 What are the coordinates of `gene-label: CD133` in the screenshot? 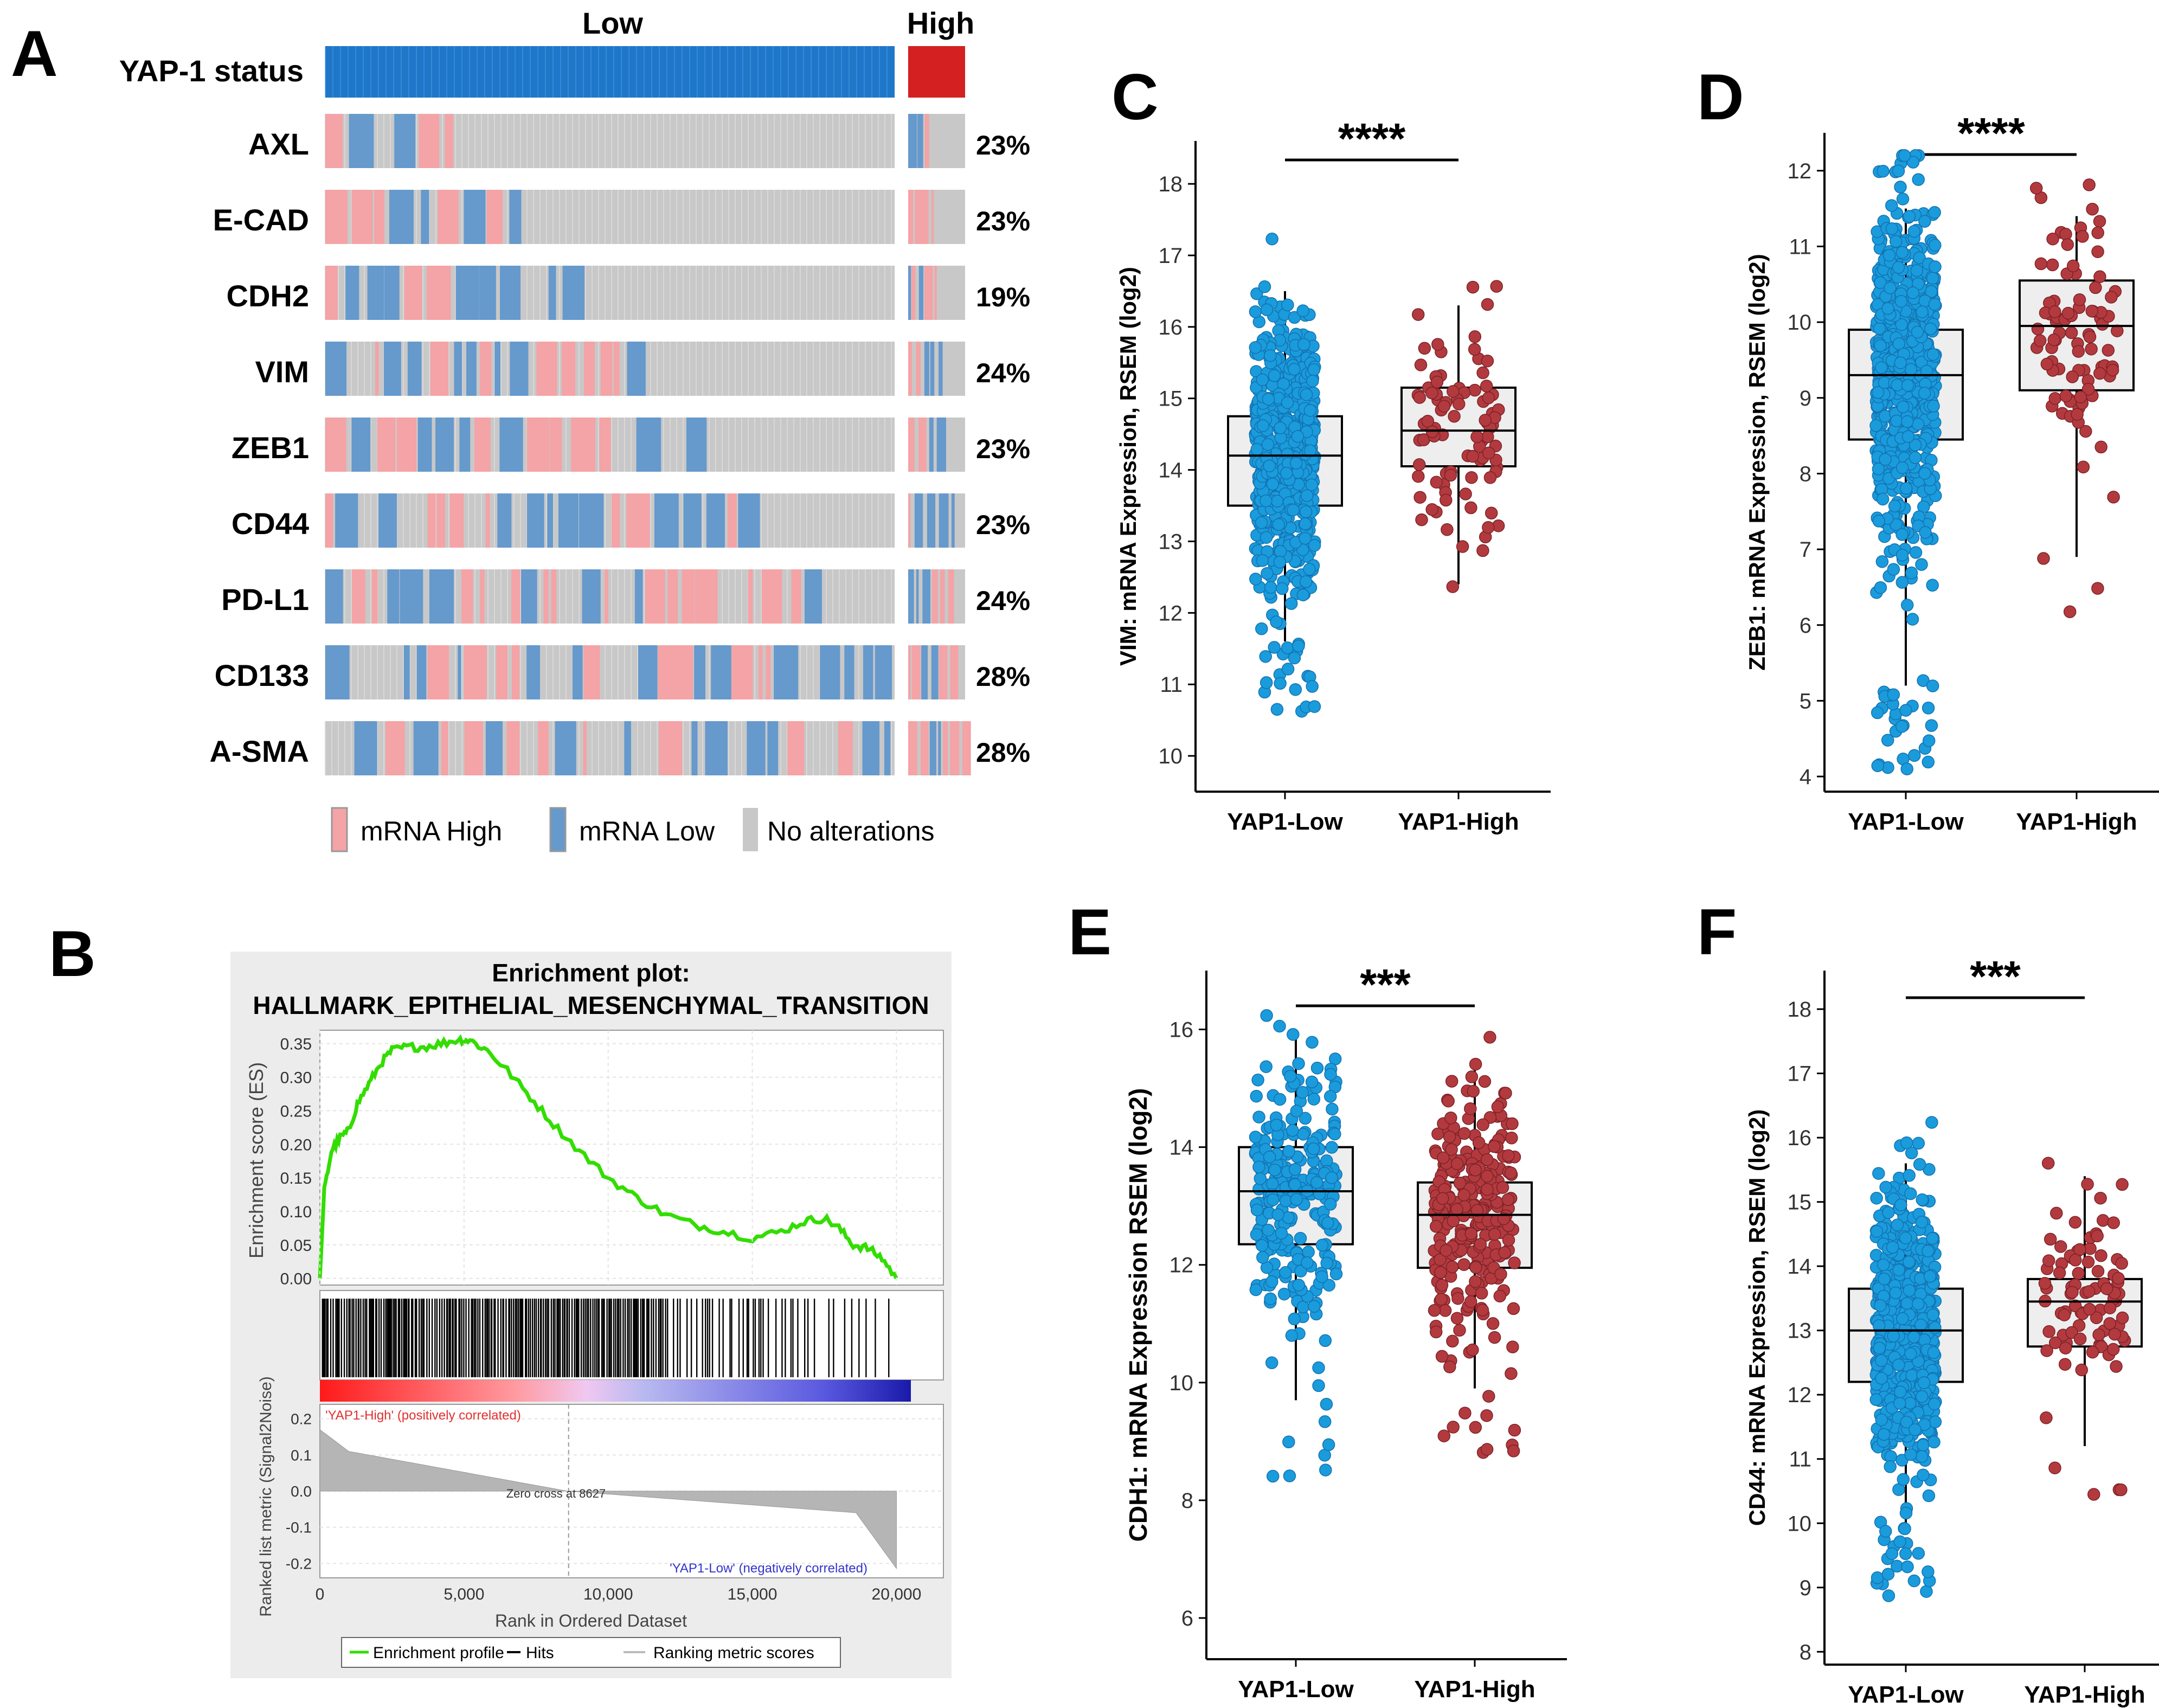 It's located at (262, 675).